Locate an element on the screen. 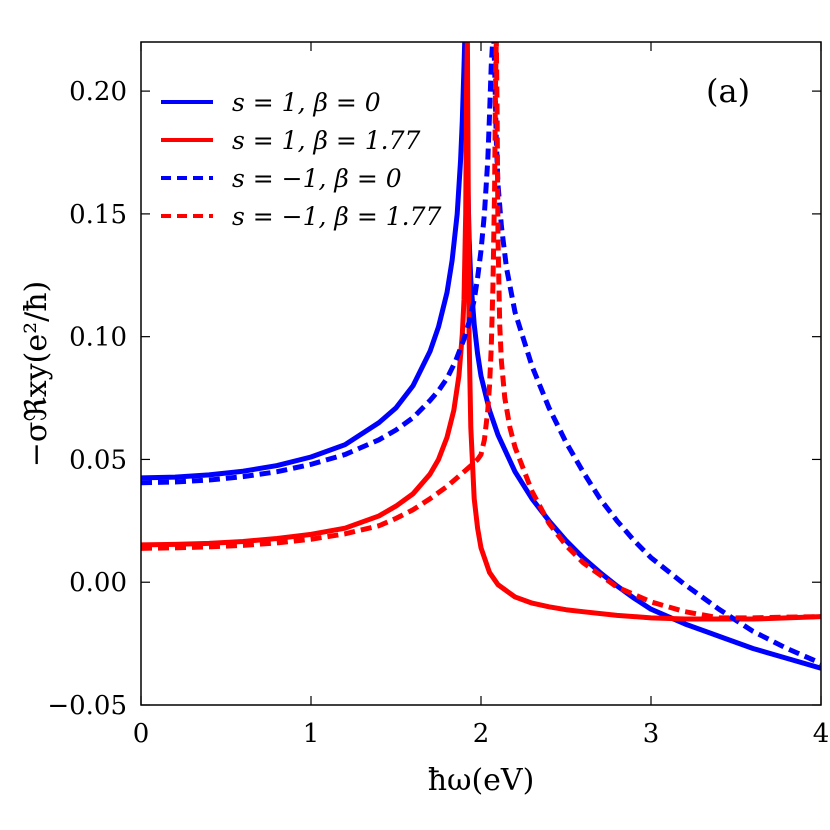 This screenshot has width=830, height=830. y-tick-label: 0.15 is located at coordinates (98, 215).